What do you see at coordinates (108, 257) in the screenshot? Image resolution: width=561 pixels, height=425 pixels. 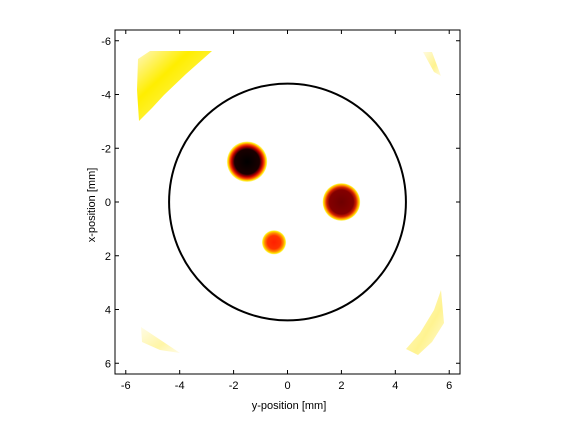 I see `y-tick-label: 2` at bounding box center [108, 257].